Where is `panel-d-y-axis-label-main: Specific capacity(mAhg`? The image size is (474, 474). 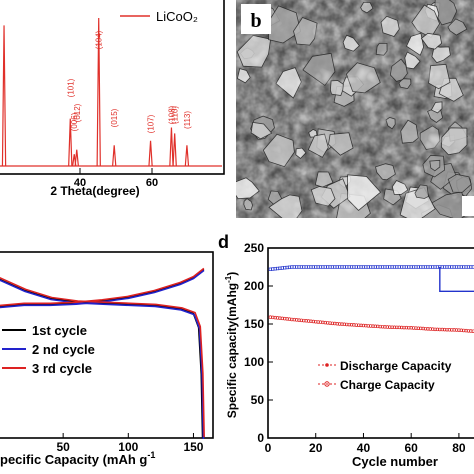
panel-d-y-axis-label-main: Specific capacity(mAhg is located at coordinates (232, 350).